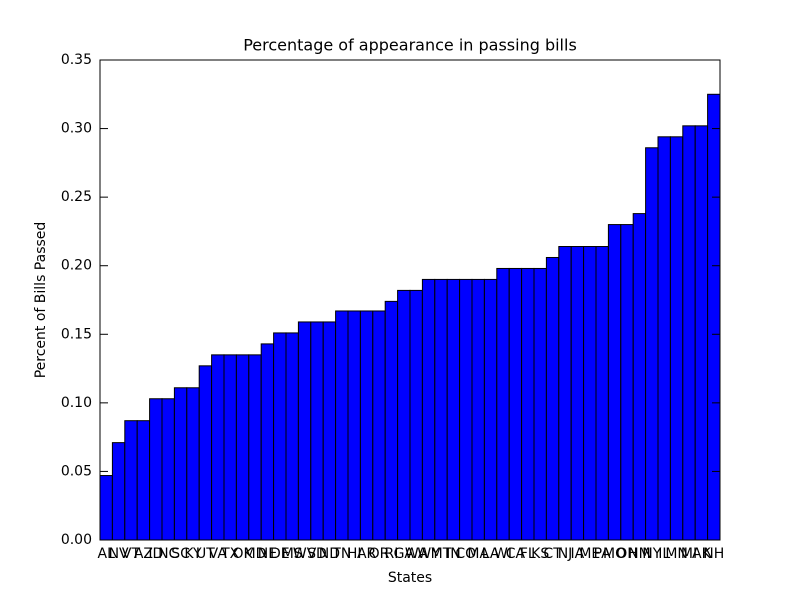 Image resolution: width=800 pixels, height=600 pixels. Describe the element at coordinates (589, 554) in the screenshot. I see `x-tick-label: ME` at that location.